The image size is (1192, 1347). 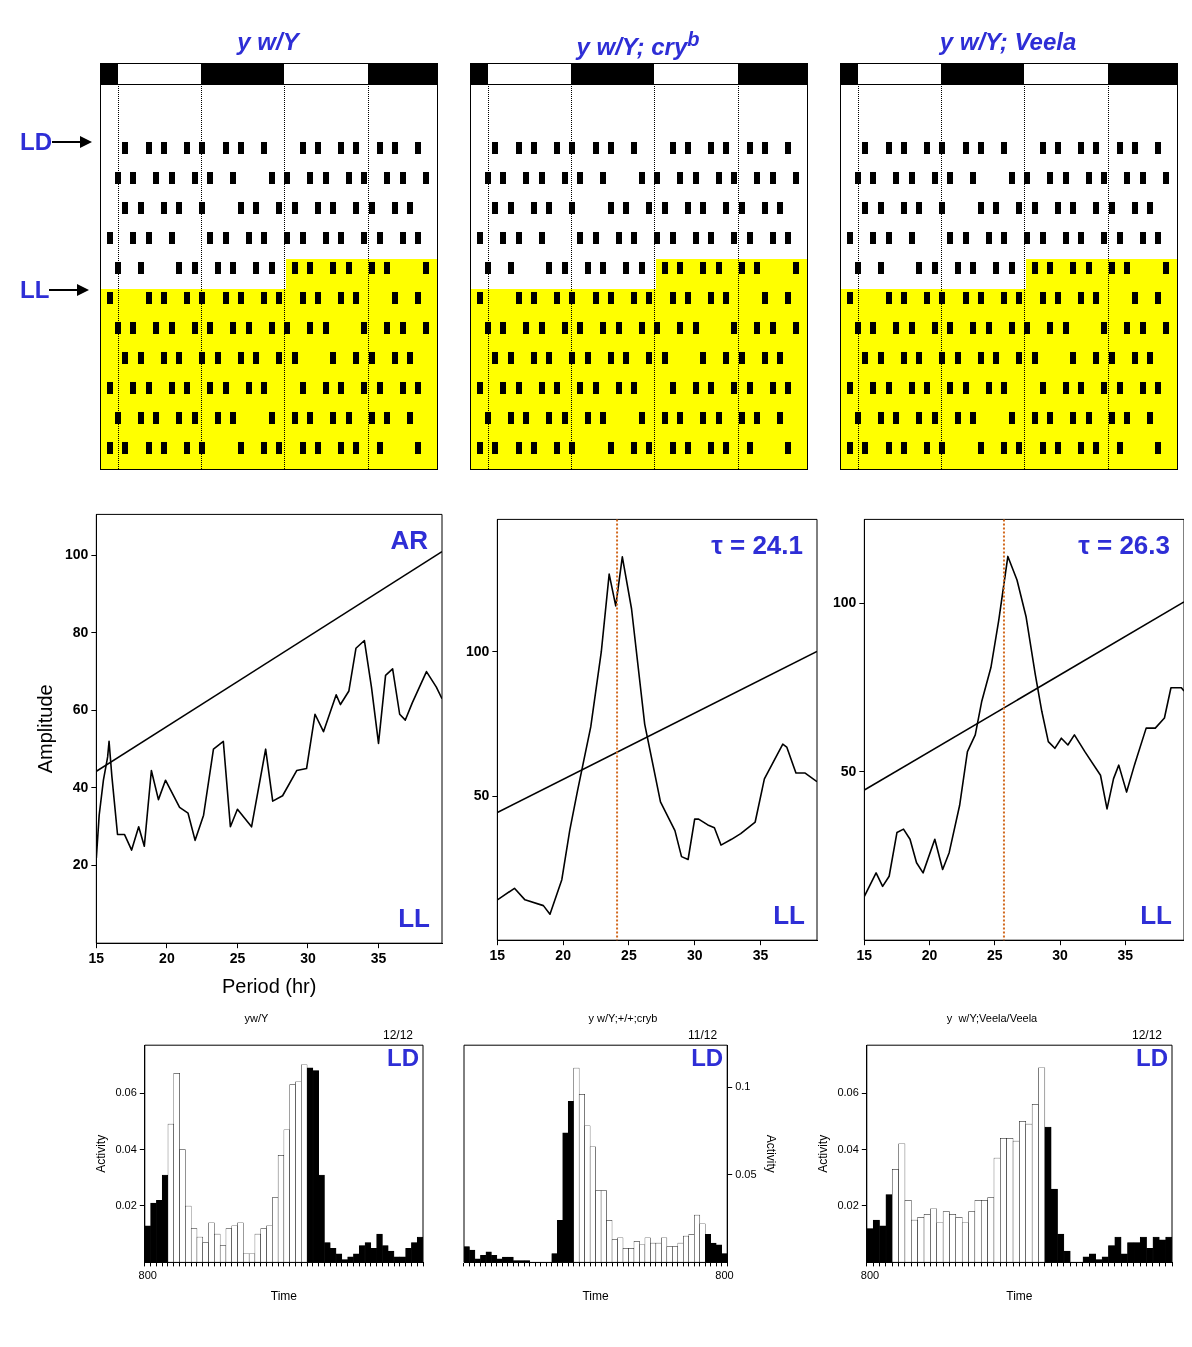 I want to click on text: y w/Y; Veela, so click(x=1008, y=42).